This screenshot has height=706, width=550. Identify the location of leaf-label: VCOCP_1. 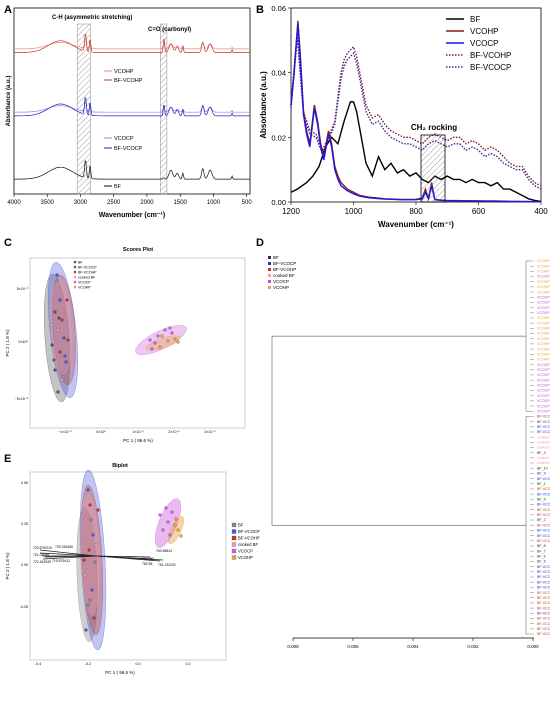
(543, 411).